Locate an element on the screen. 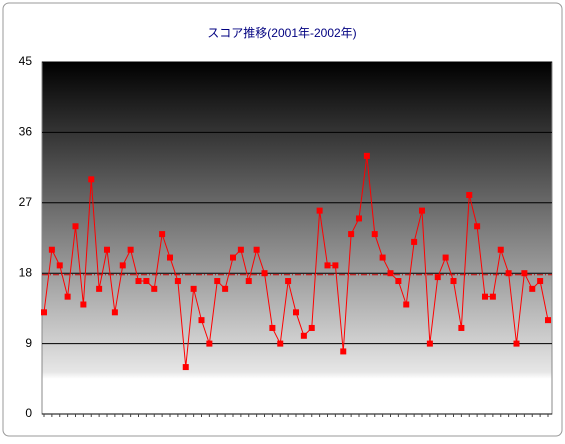 Image resolution: width=565 pixels, height=444 pixels. chart-title: スコア推移(2001年-2002年) is located at coordinates (281, 33).